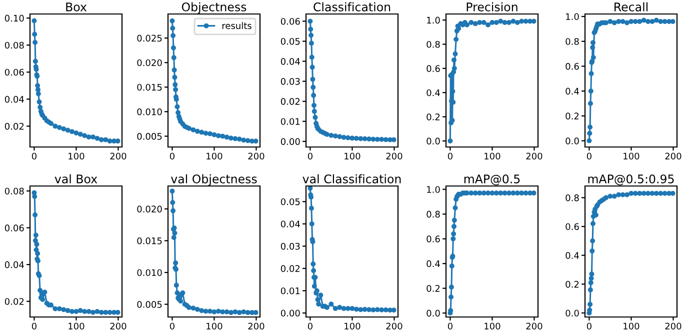 The width and height of the screenshot is (685, 333). Describe the element at coordinates (492, 7) in the screenshot. I see `chart-title: Precision` at that location.